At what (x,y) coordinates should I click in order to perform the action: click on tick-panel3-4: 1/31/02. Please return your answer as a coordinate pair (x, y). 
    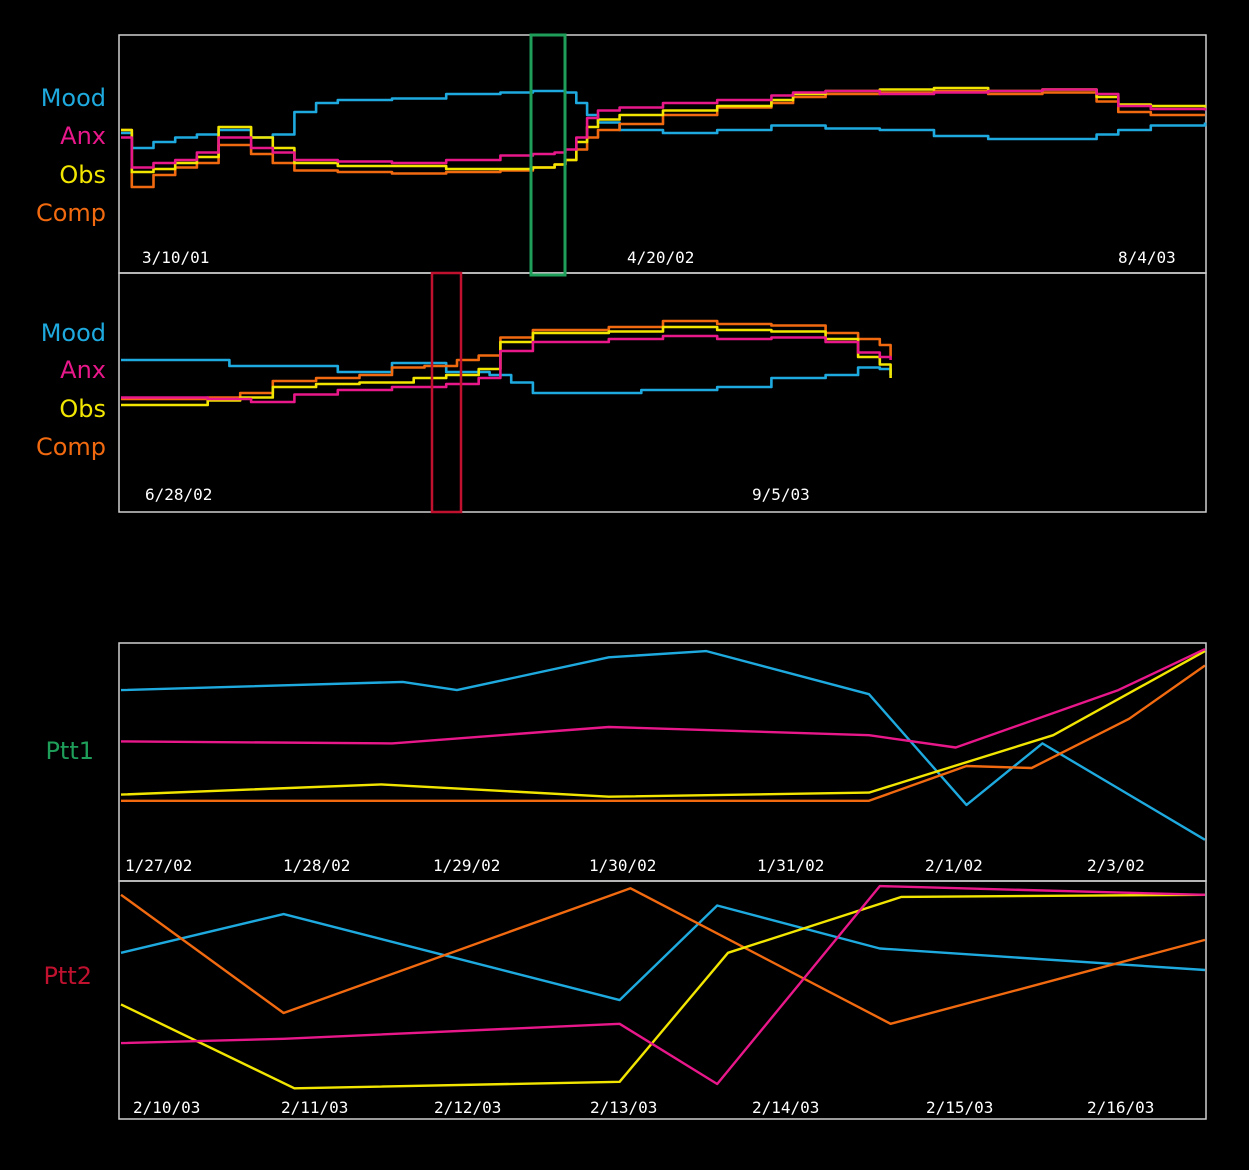
    Looking at the image, I should click on (790, 865).